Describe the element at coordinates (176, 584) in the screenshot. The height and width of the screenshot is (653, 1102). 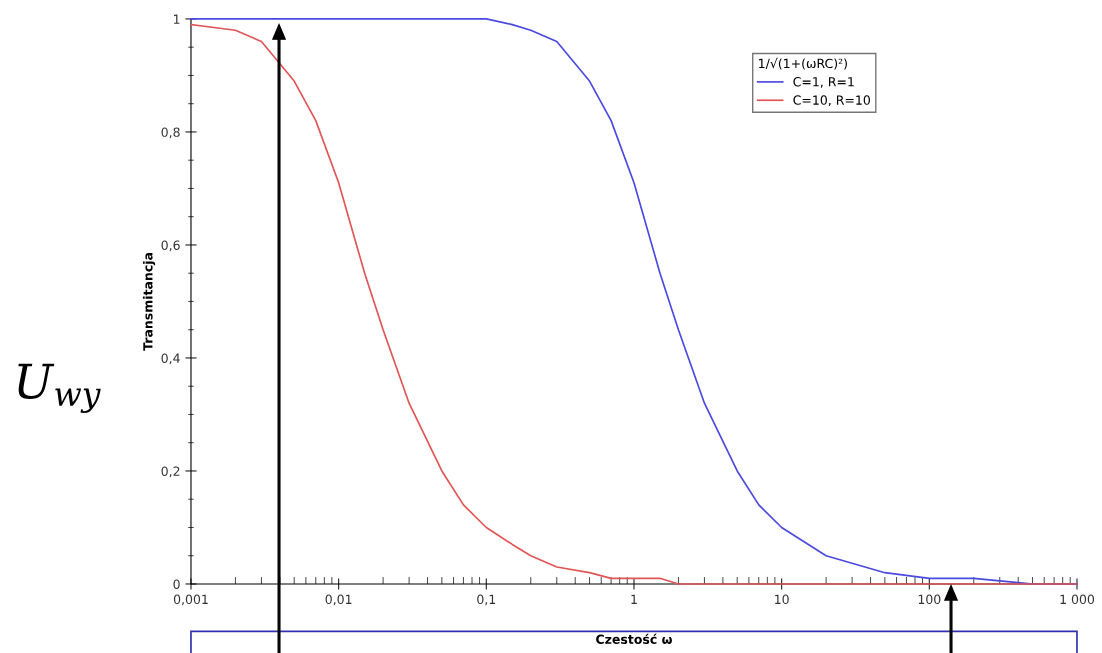
I see `y-tick-label: 0` at that location.